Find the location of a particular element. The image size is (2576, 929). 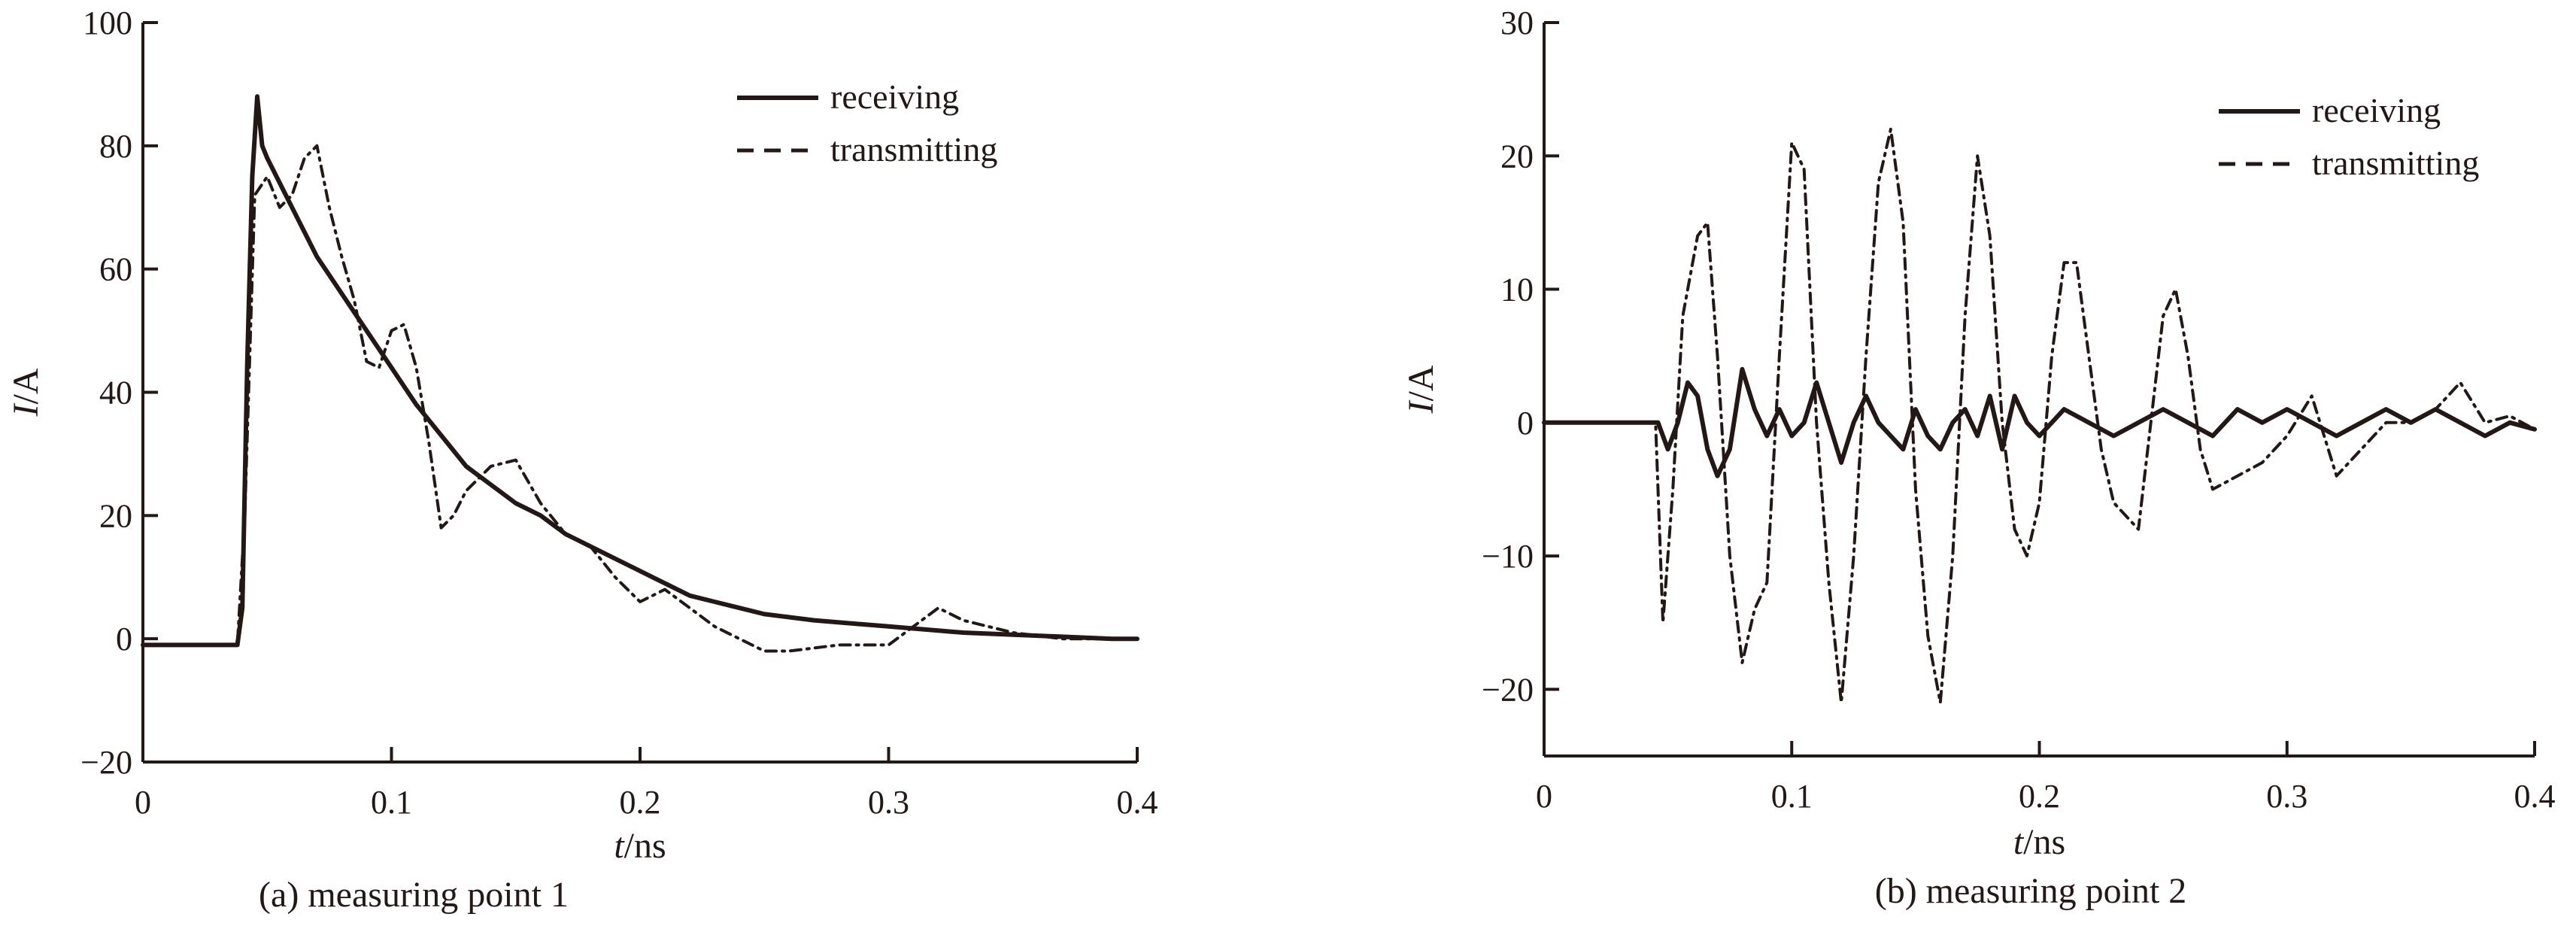

chart-b-legend-label-receiving: receiving is located at coordinates (2376, 110).